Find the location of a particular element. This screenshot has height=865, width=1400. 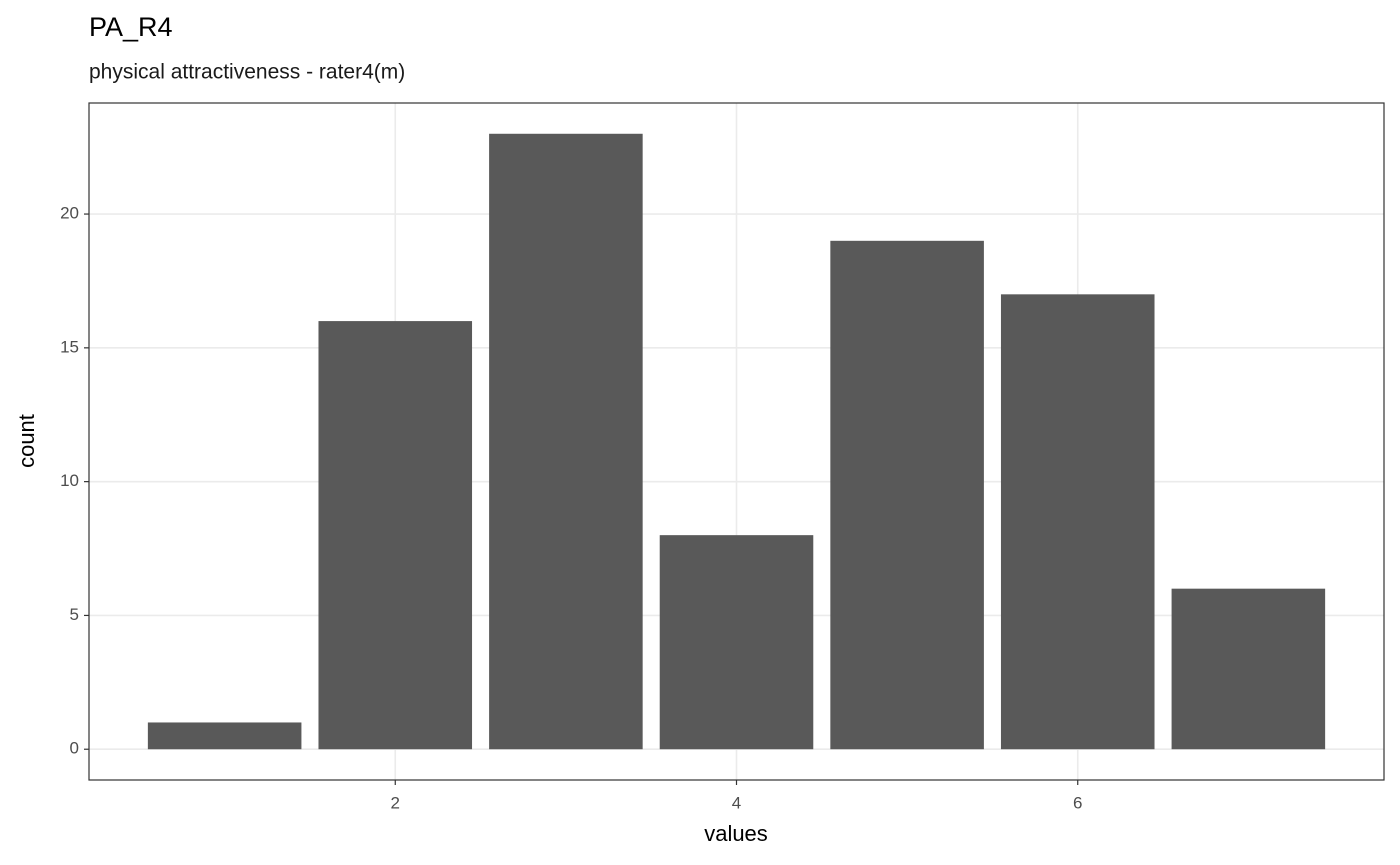

y-tick-label: 0 is located at coordinates (74, 748).